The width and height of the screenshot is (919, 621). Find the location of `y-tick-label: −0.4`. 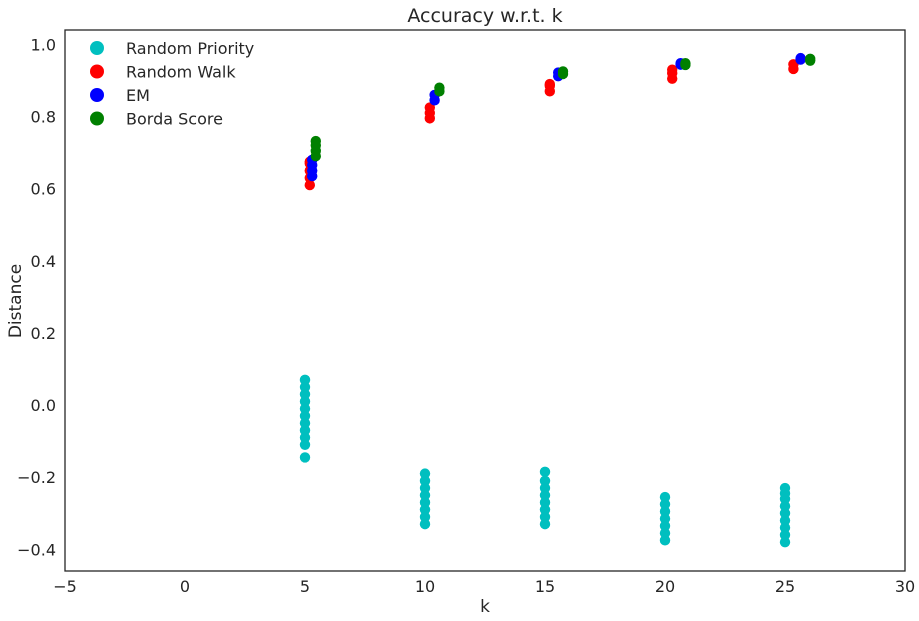

y-tick-label: −0.4 is located at coordinates (36, 549).